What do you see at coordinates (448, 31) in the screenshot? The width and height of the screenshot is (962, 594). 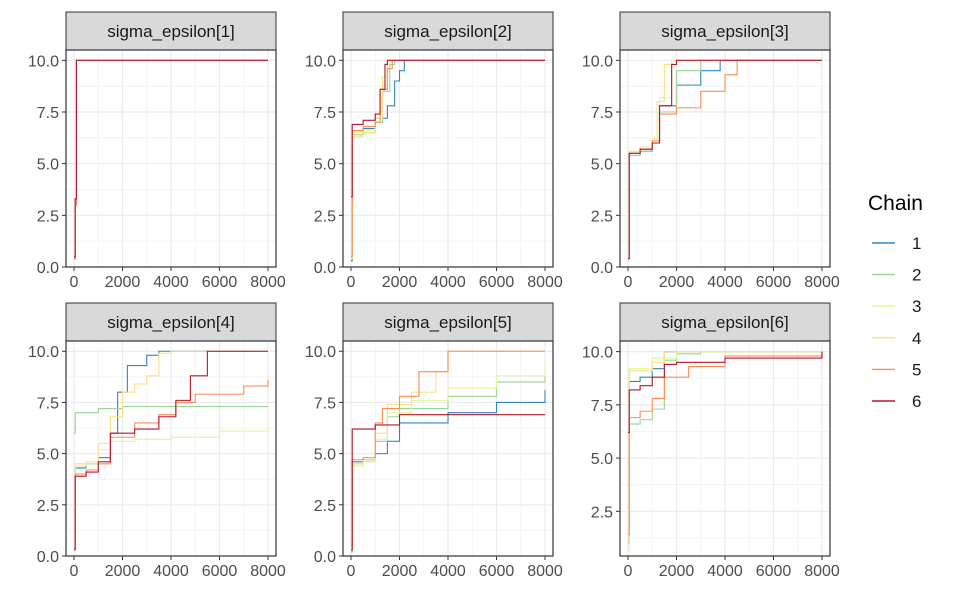 I see `facet-title: sigma_epsilon[2]` at bounding box center [448, 31].